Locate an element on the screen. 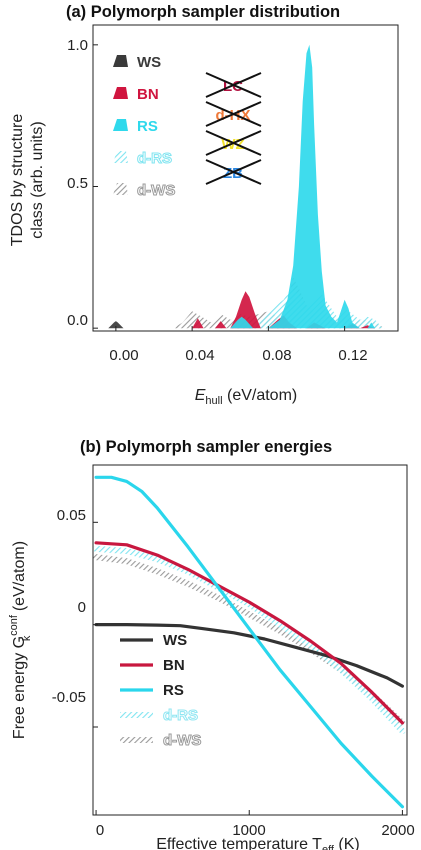  panel-b-title: (b) Polymorph sampler energies is located at coordinates (206, 447).